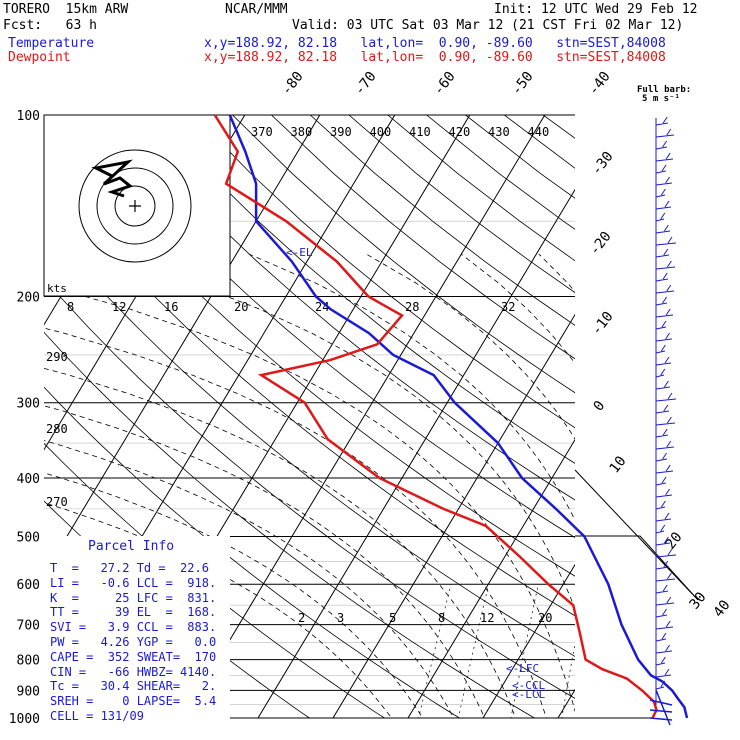 Image resolution: width=740 pixels, height=740 pixels. I want to click on pressure-tick-label: 400, so click(28, 479).